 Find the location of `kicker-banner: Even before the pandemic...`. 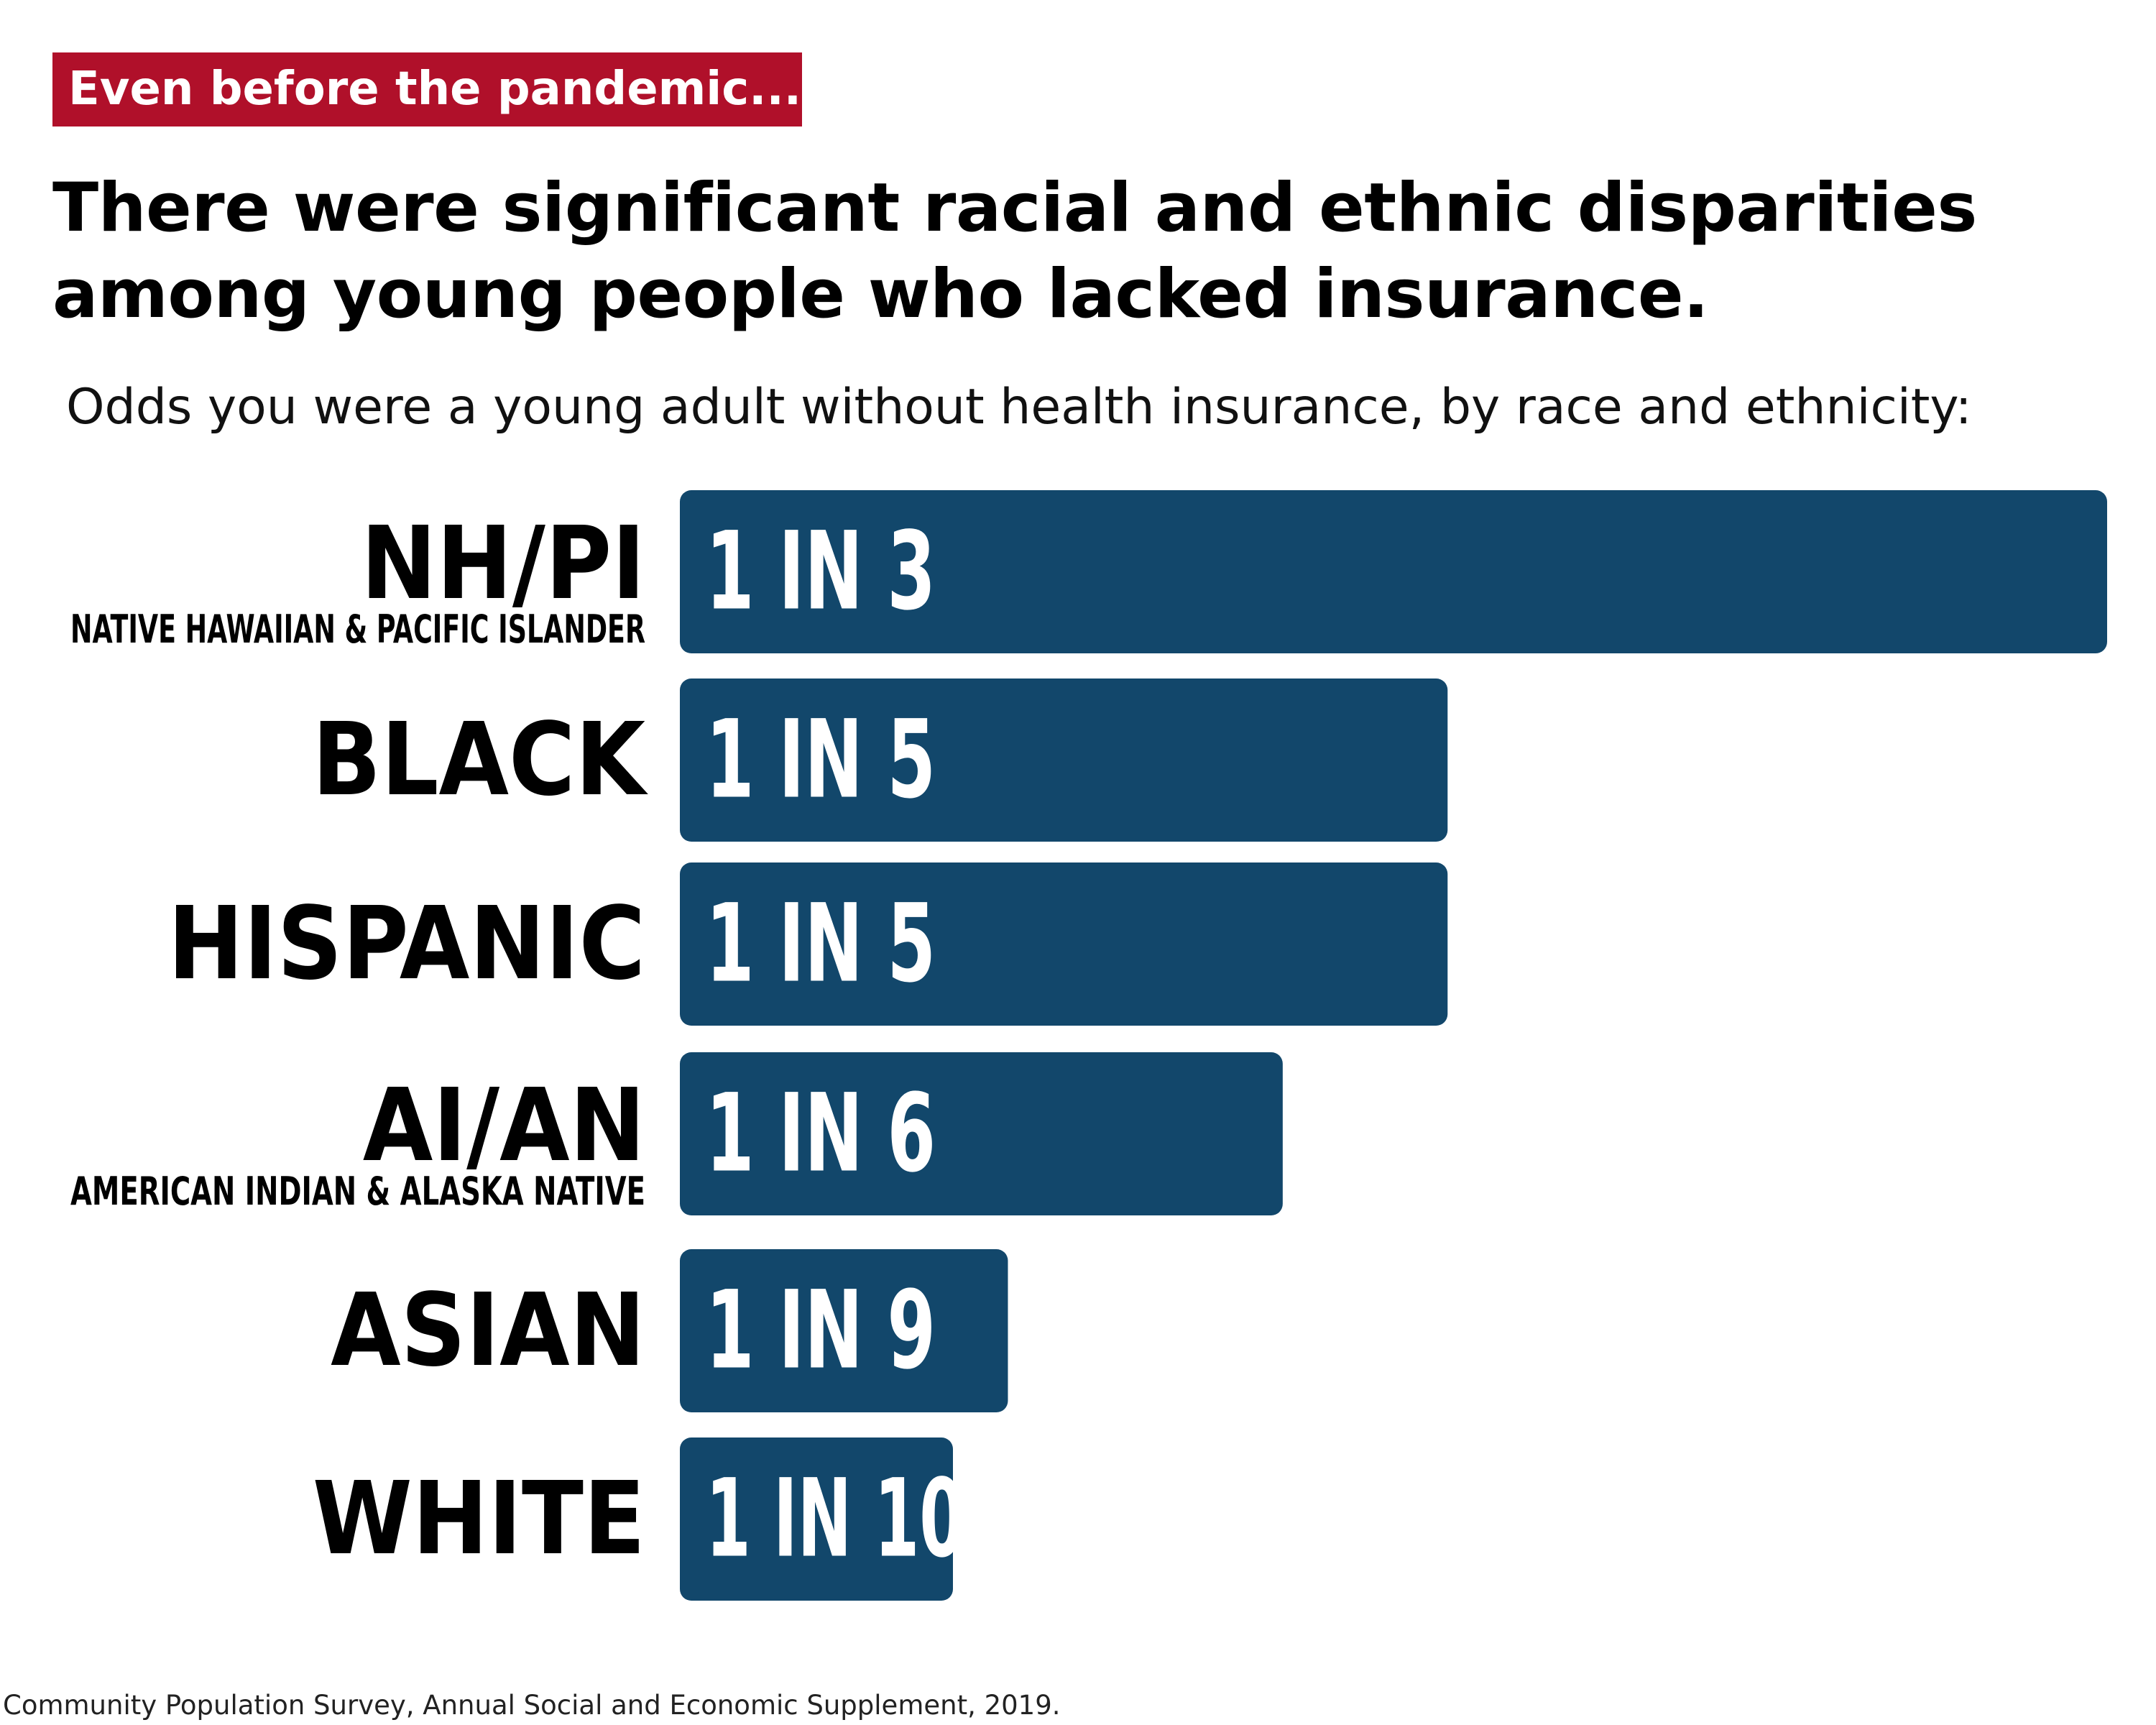

kicker-banner: Even before the pandemic... is located at coordinates (427, 89).